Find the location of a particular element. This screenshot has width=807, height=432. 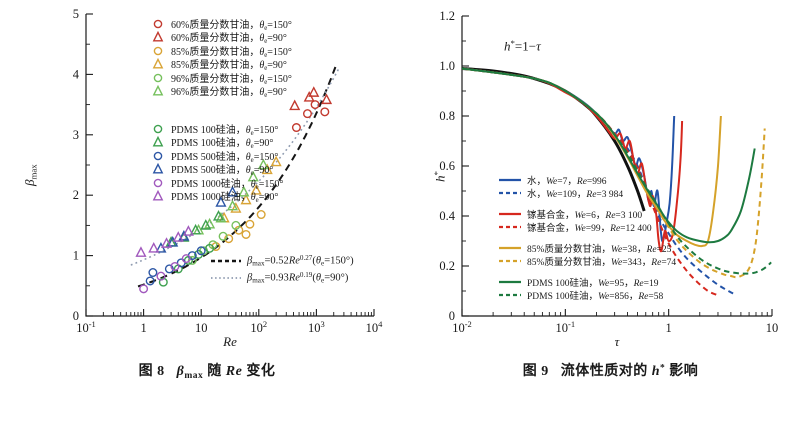

fig9-number: 图 9 is located at coordinates (535, 371).